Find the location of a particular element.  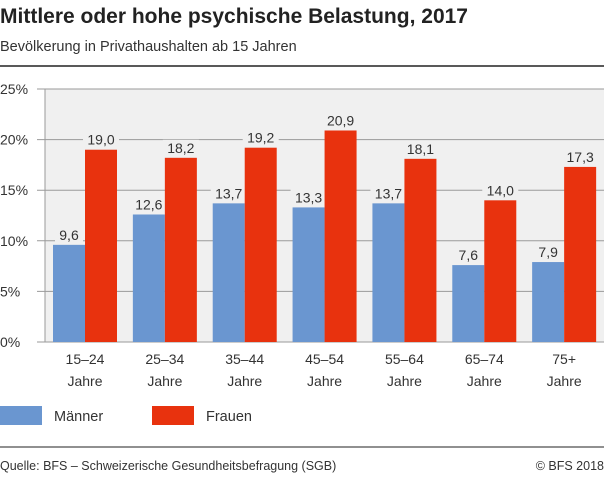

data-label: 7,9 is located at coordinates (548, 252).